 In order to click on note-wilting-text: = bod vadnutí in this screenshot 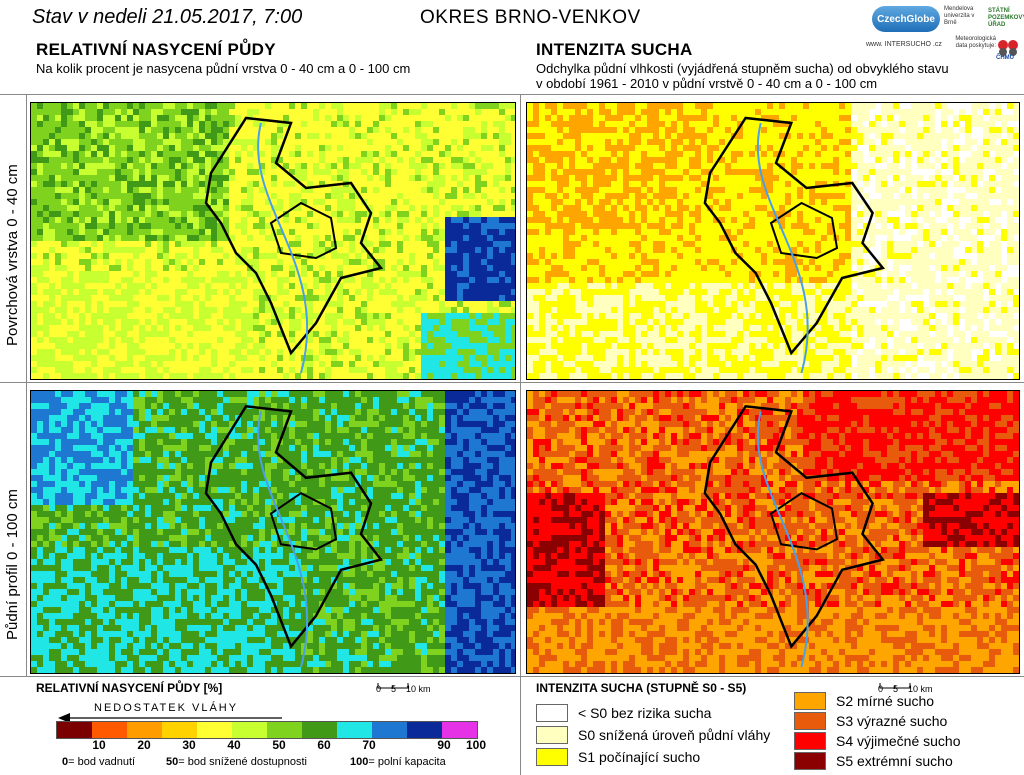, I will do `click(102, 762)`.